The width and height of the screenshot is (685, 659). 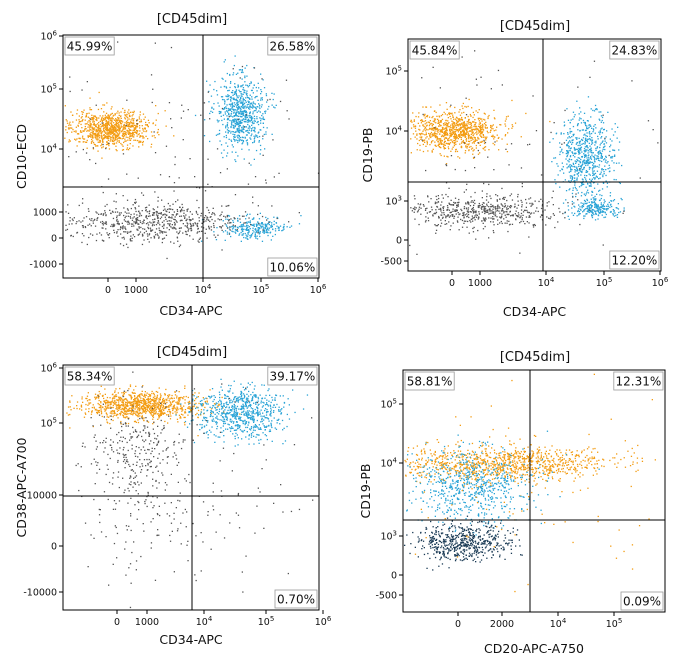 I want to click on quadrant-percent-bottom-right: 12.20%, so click(x=634, y=260).